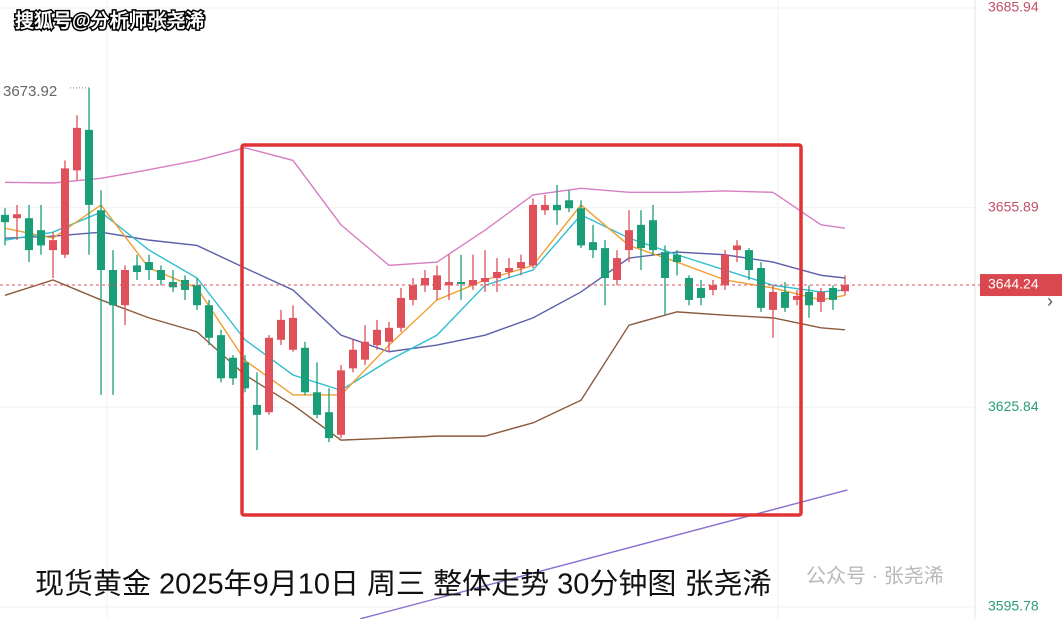 The width and height of the screenshot is (1062, 619). Describe the element at coordinates (1013, 406) in the screenshot. I see `y-tick-label: 3625.84` at that location.